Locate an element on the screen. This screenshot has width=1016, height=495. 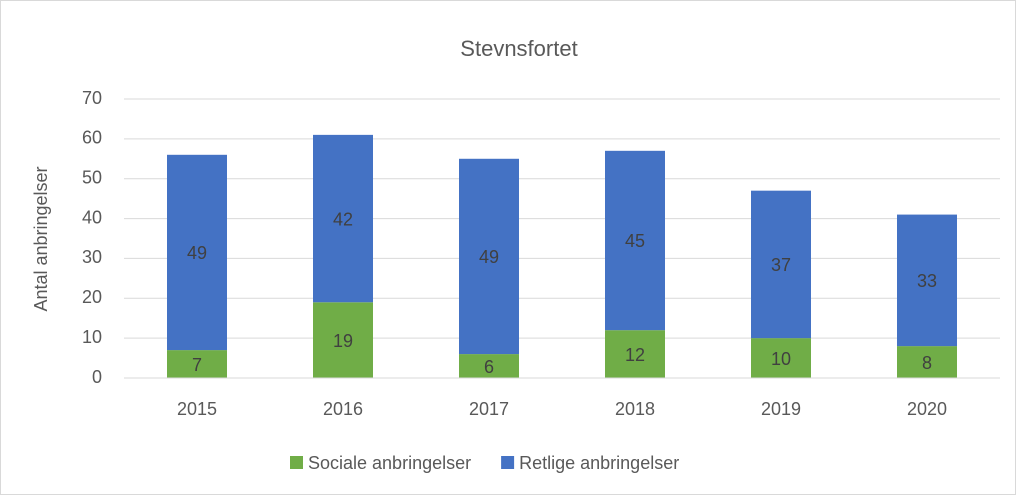
y-axis-label: Antal anbringelser is located at coordinates (41, 238).